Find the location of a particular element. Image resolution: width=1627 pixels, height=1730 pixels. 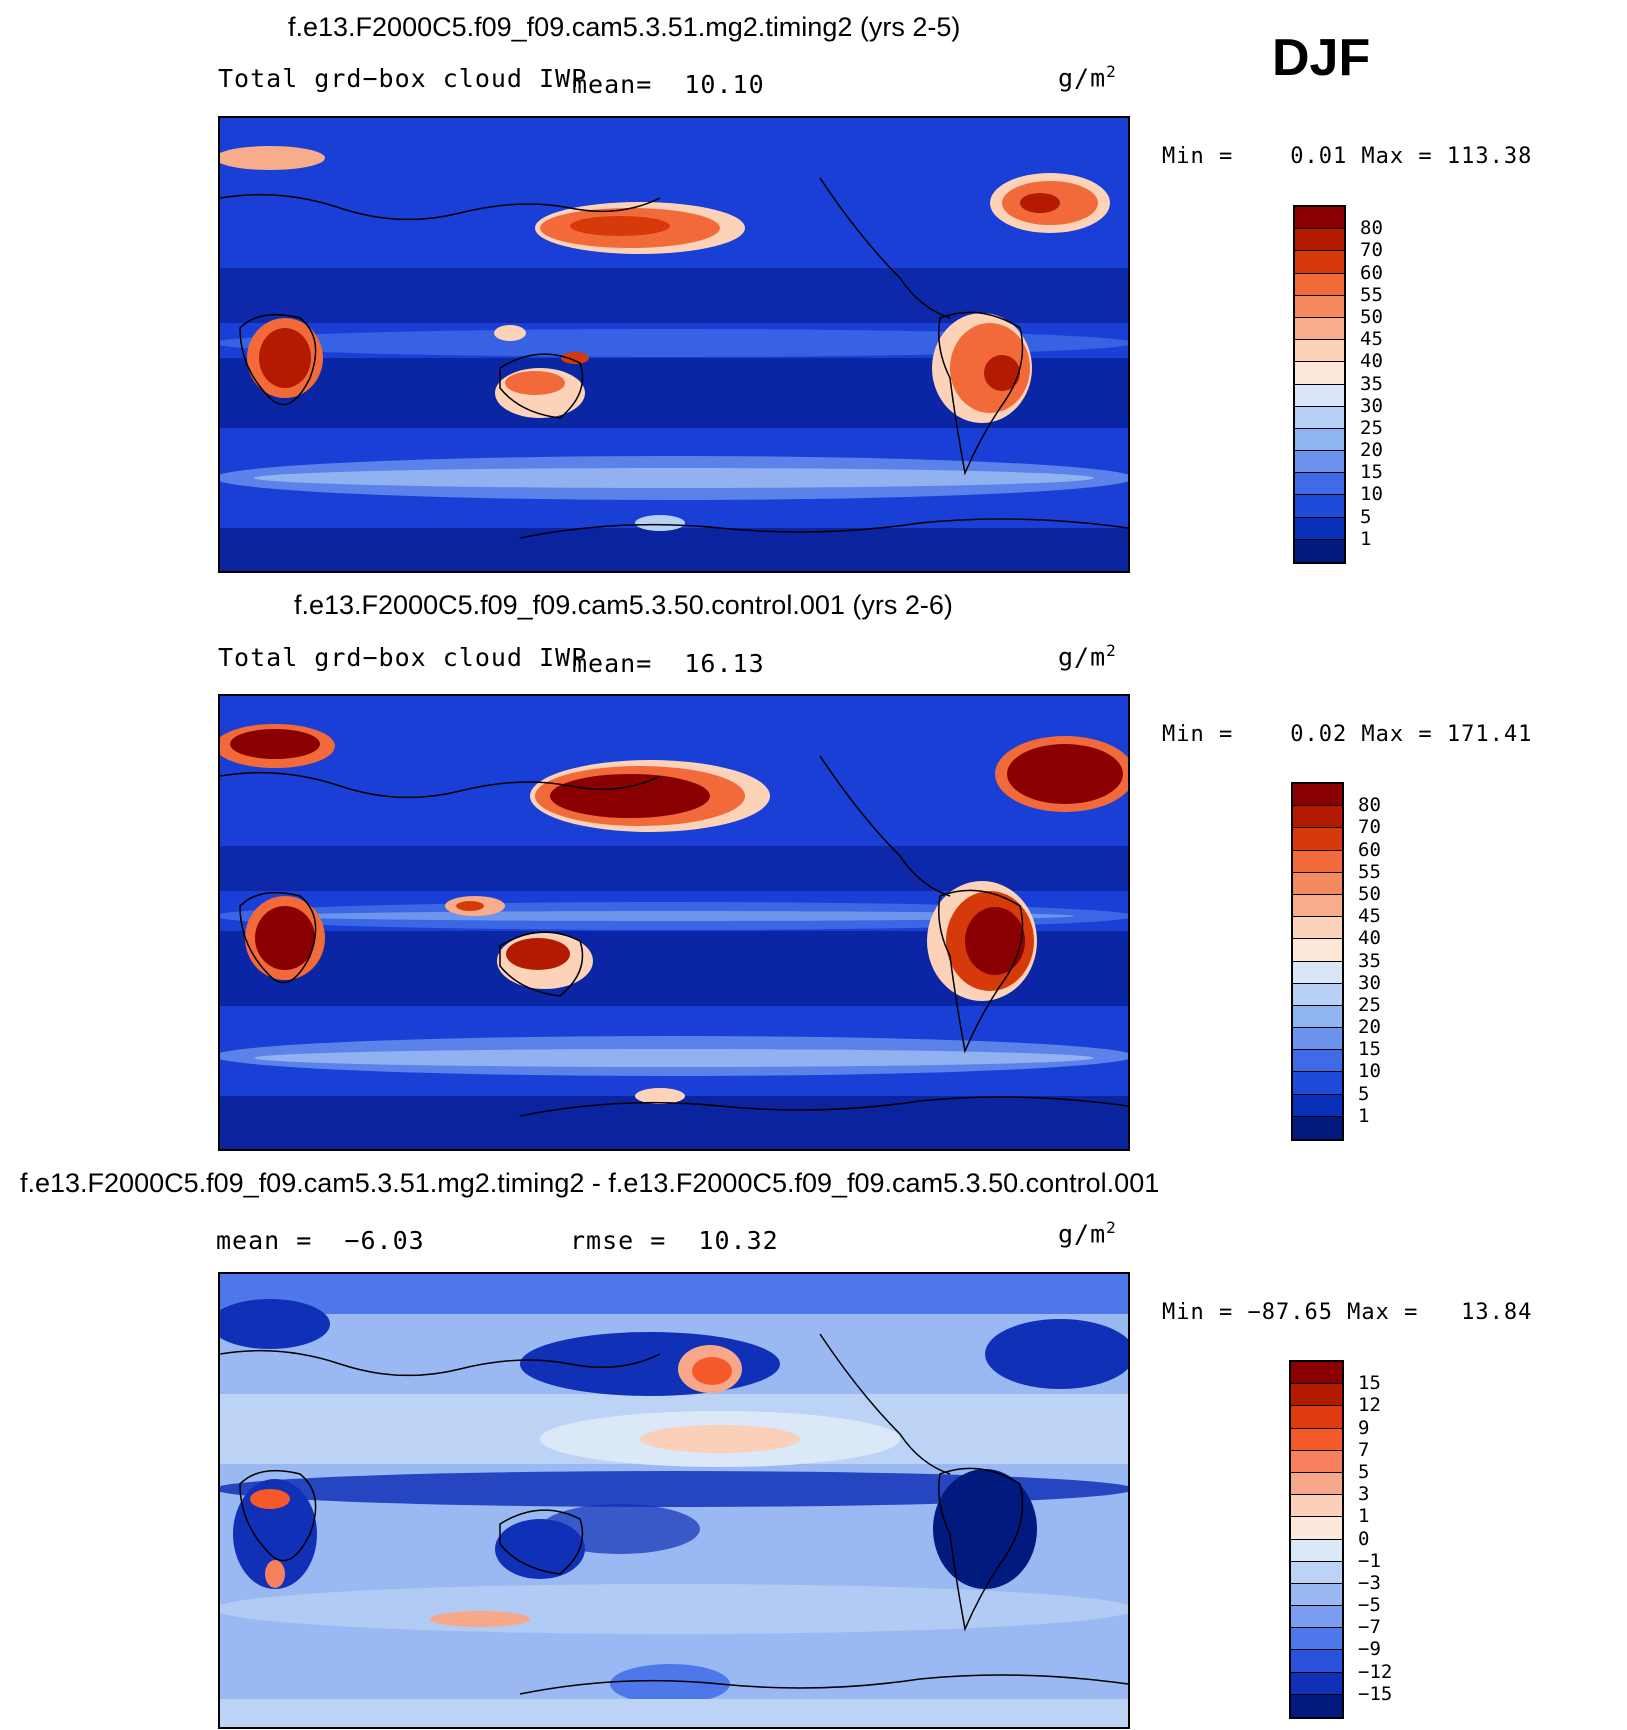

panel2-mean: mean= 16.13 is located at coordinates (668, 663).